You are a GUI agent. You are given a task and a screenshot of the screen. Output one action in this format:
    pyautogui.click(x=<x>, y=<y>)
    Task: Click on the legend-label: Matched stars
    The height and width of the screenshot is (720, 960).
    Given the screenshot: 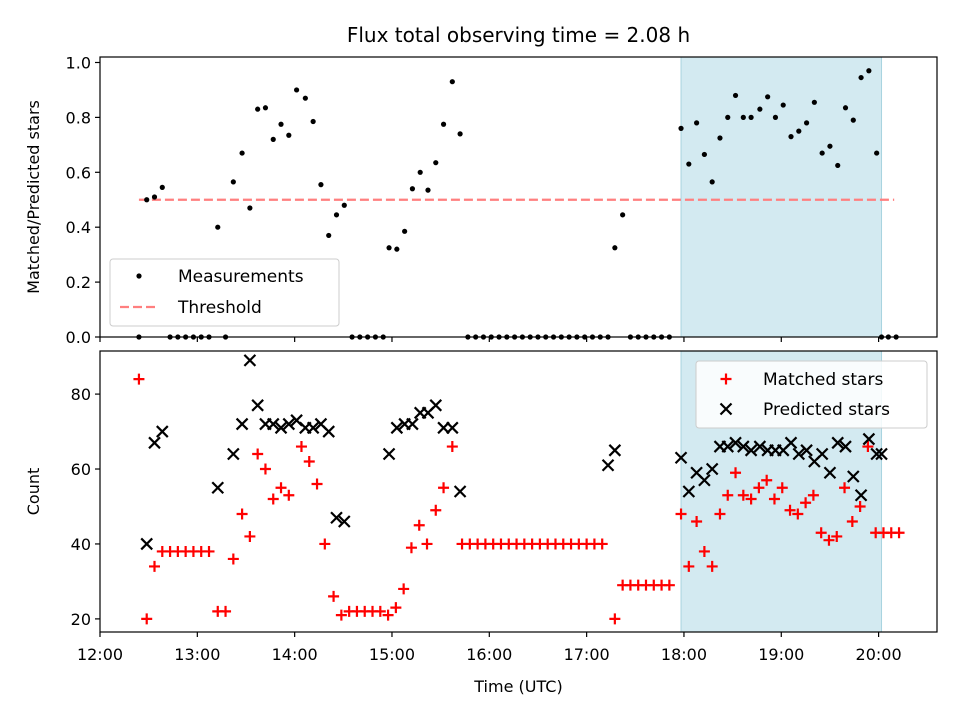 What is the action you would take?
    pyautogui.click(x=823, y=380)
    